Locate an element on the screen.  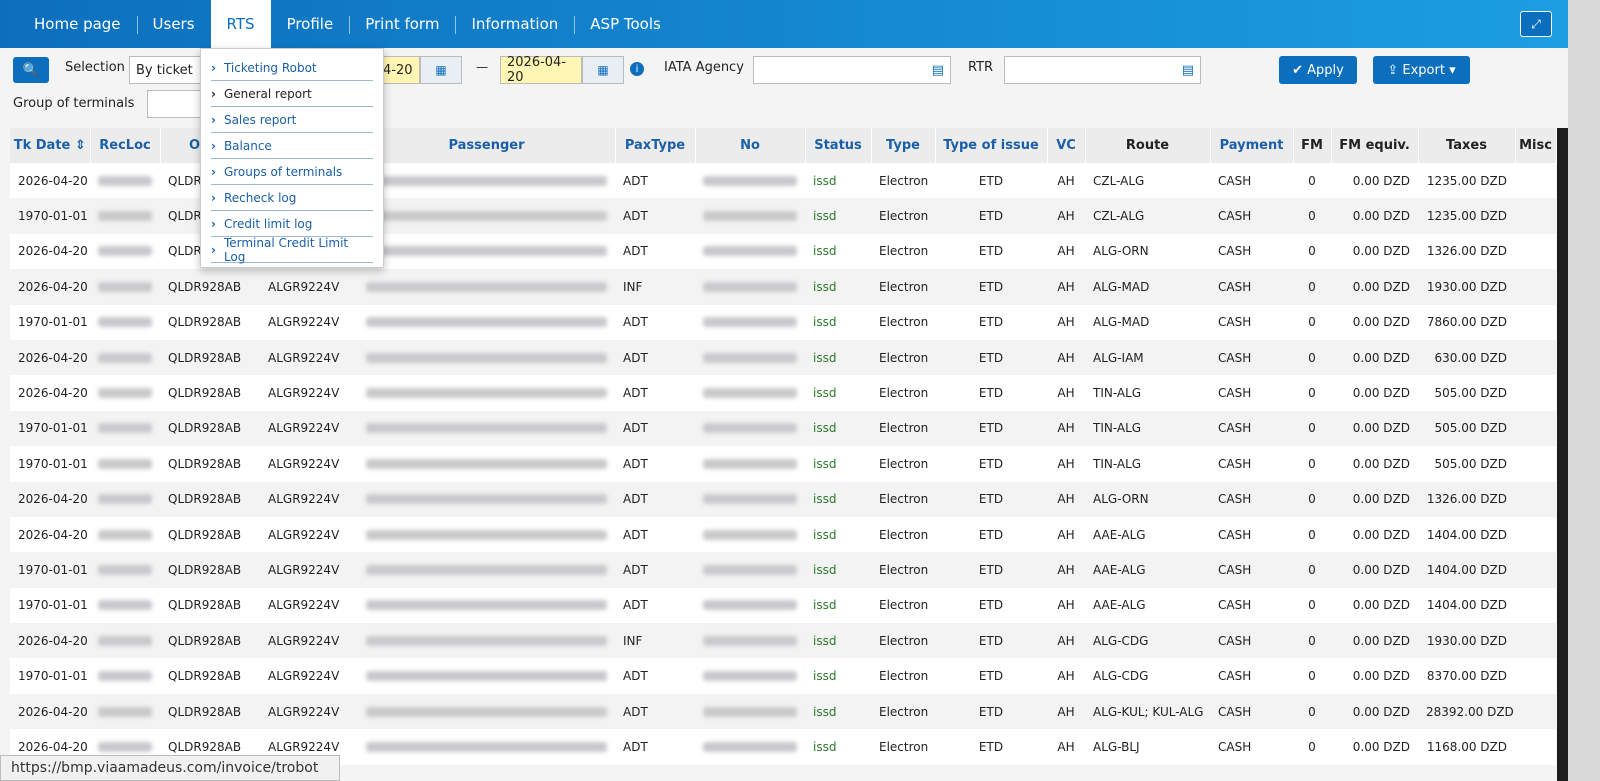
selection-select: By ticket is located at coordinates (169, 70).